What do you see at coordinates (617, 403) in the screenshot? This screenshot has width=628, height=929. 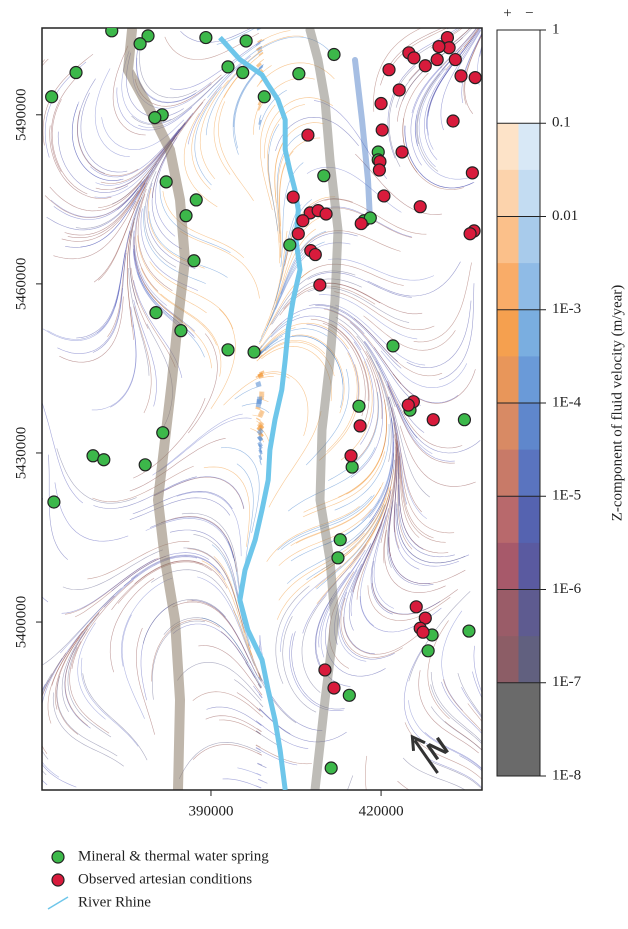 I see `colorbar-title: Z-component of fluid velocity (m/year)` at bounding box center [617, 403].